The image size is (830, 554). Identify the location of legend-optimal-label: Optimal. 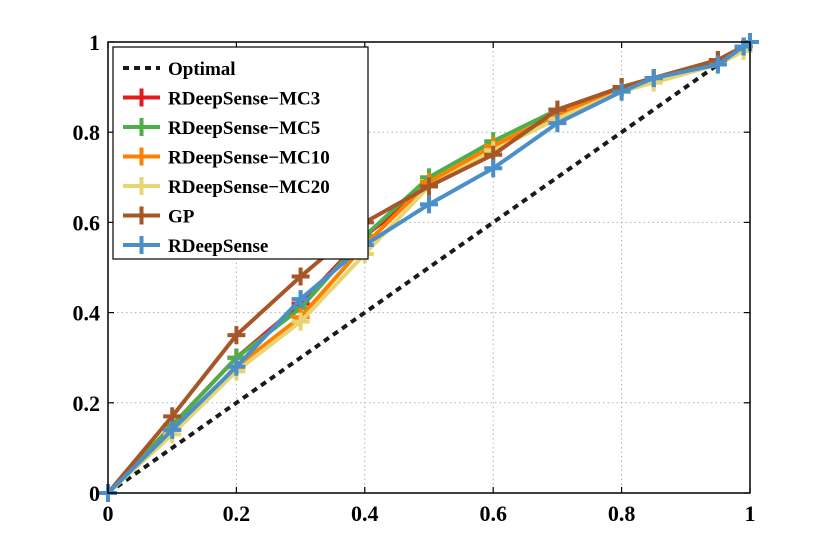
(202, 69).